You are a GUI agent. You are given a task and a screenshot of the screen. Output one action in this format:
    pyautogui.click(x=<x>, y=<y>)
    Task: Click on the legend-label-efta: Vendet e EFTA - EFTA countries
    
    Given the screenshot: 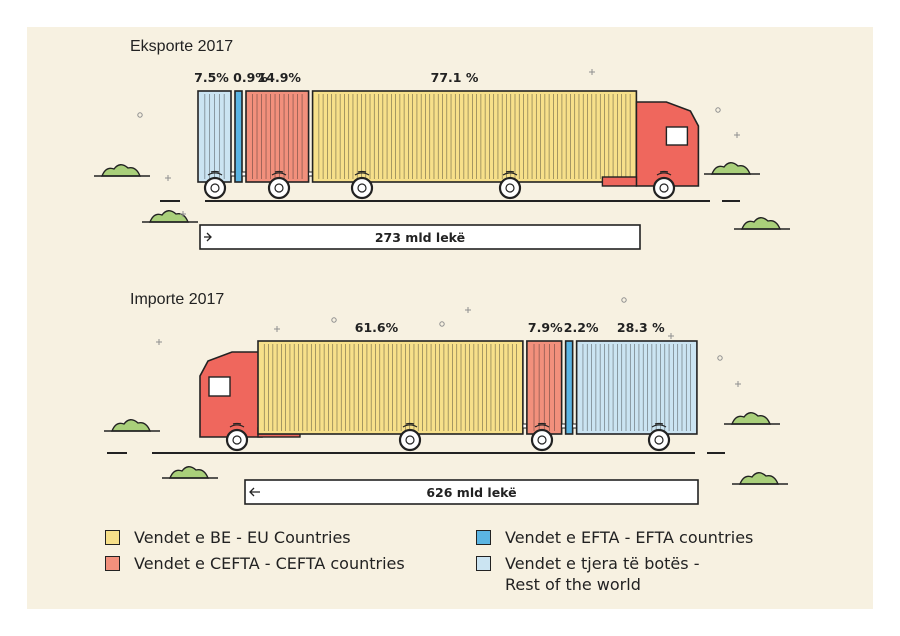 What is the action you would take?
    pyautogui.click(x=629, y=537)
    